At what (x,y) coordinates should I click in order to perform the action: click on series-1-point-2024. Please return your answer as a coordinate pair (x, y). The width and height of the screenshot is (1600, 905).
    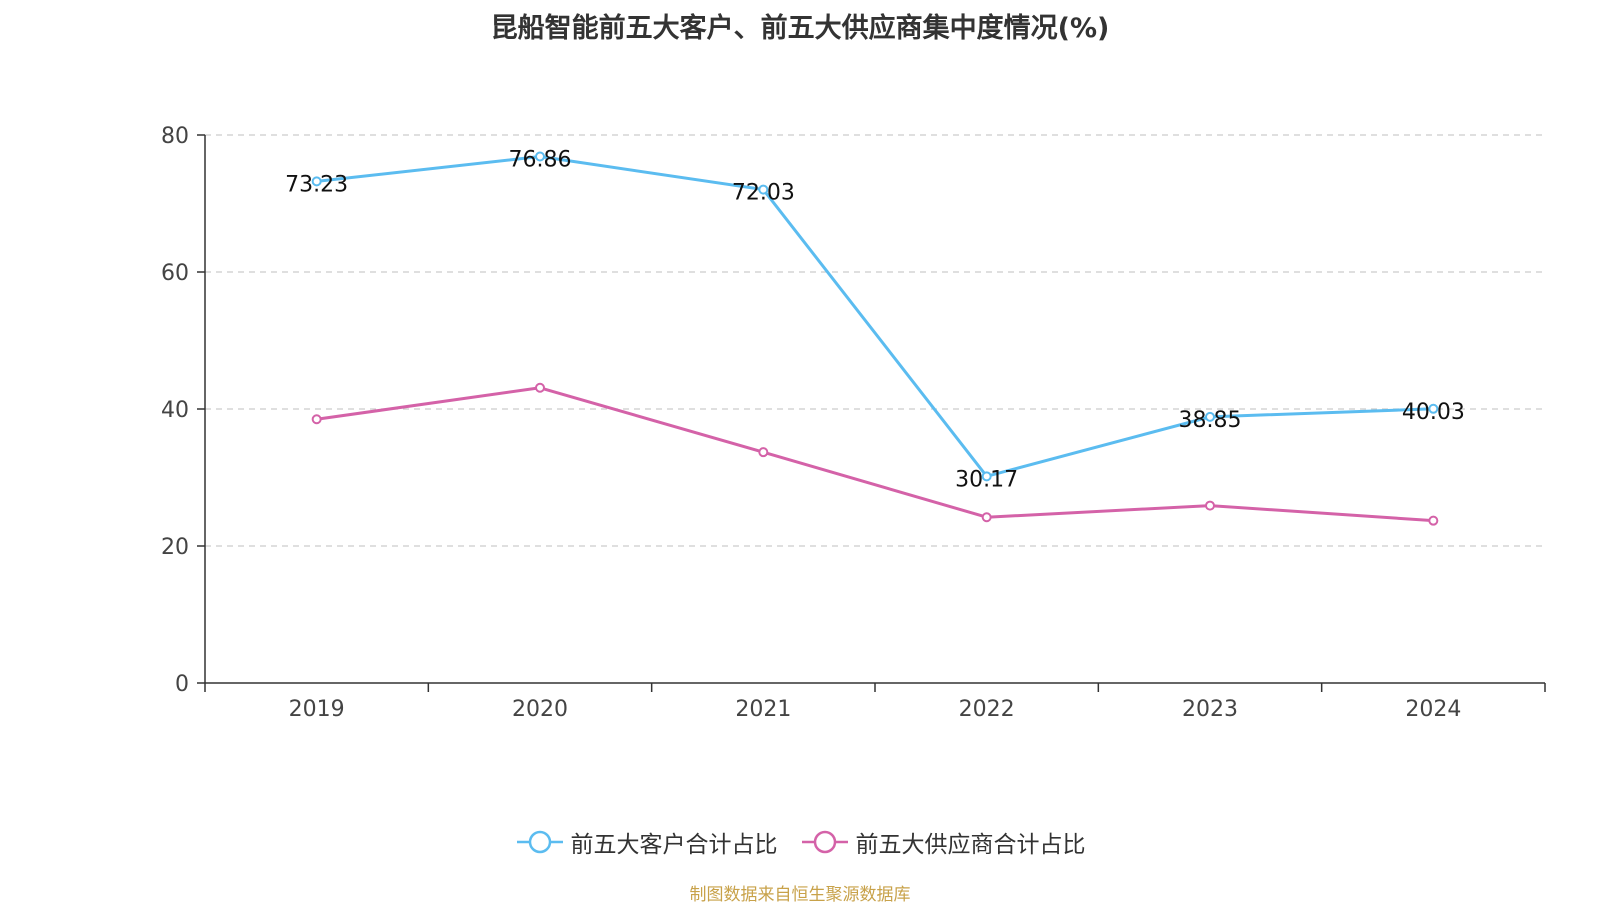
    Looking at the image, I should click on (1433, 520).